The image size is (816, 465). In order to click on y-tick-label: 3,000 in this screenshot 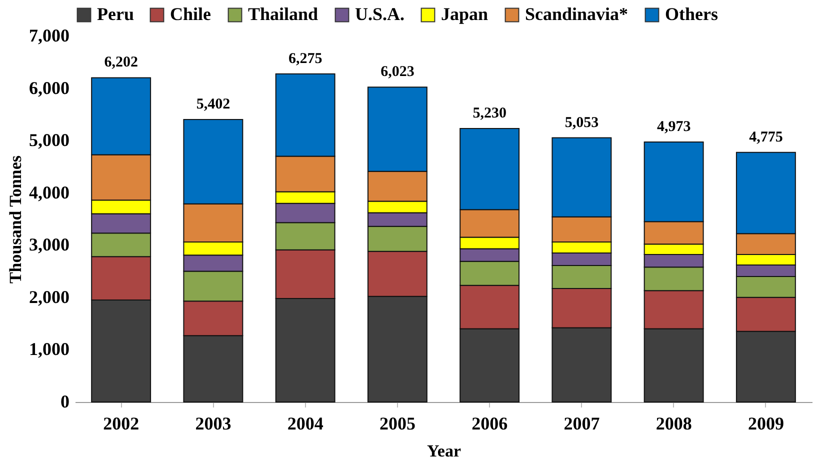, I will do `click(49, 244)`.